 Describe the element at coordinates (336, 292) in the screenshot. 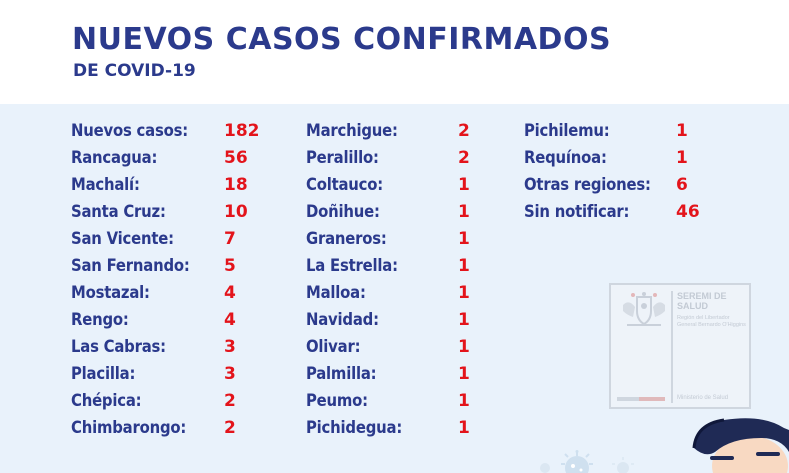

I see `commune-label: Malloa:` at that location.